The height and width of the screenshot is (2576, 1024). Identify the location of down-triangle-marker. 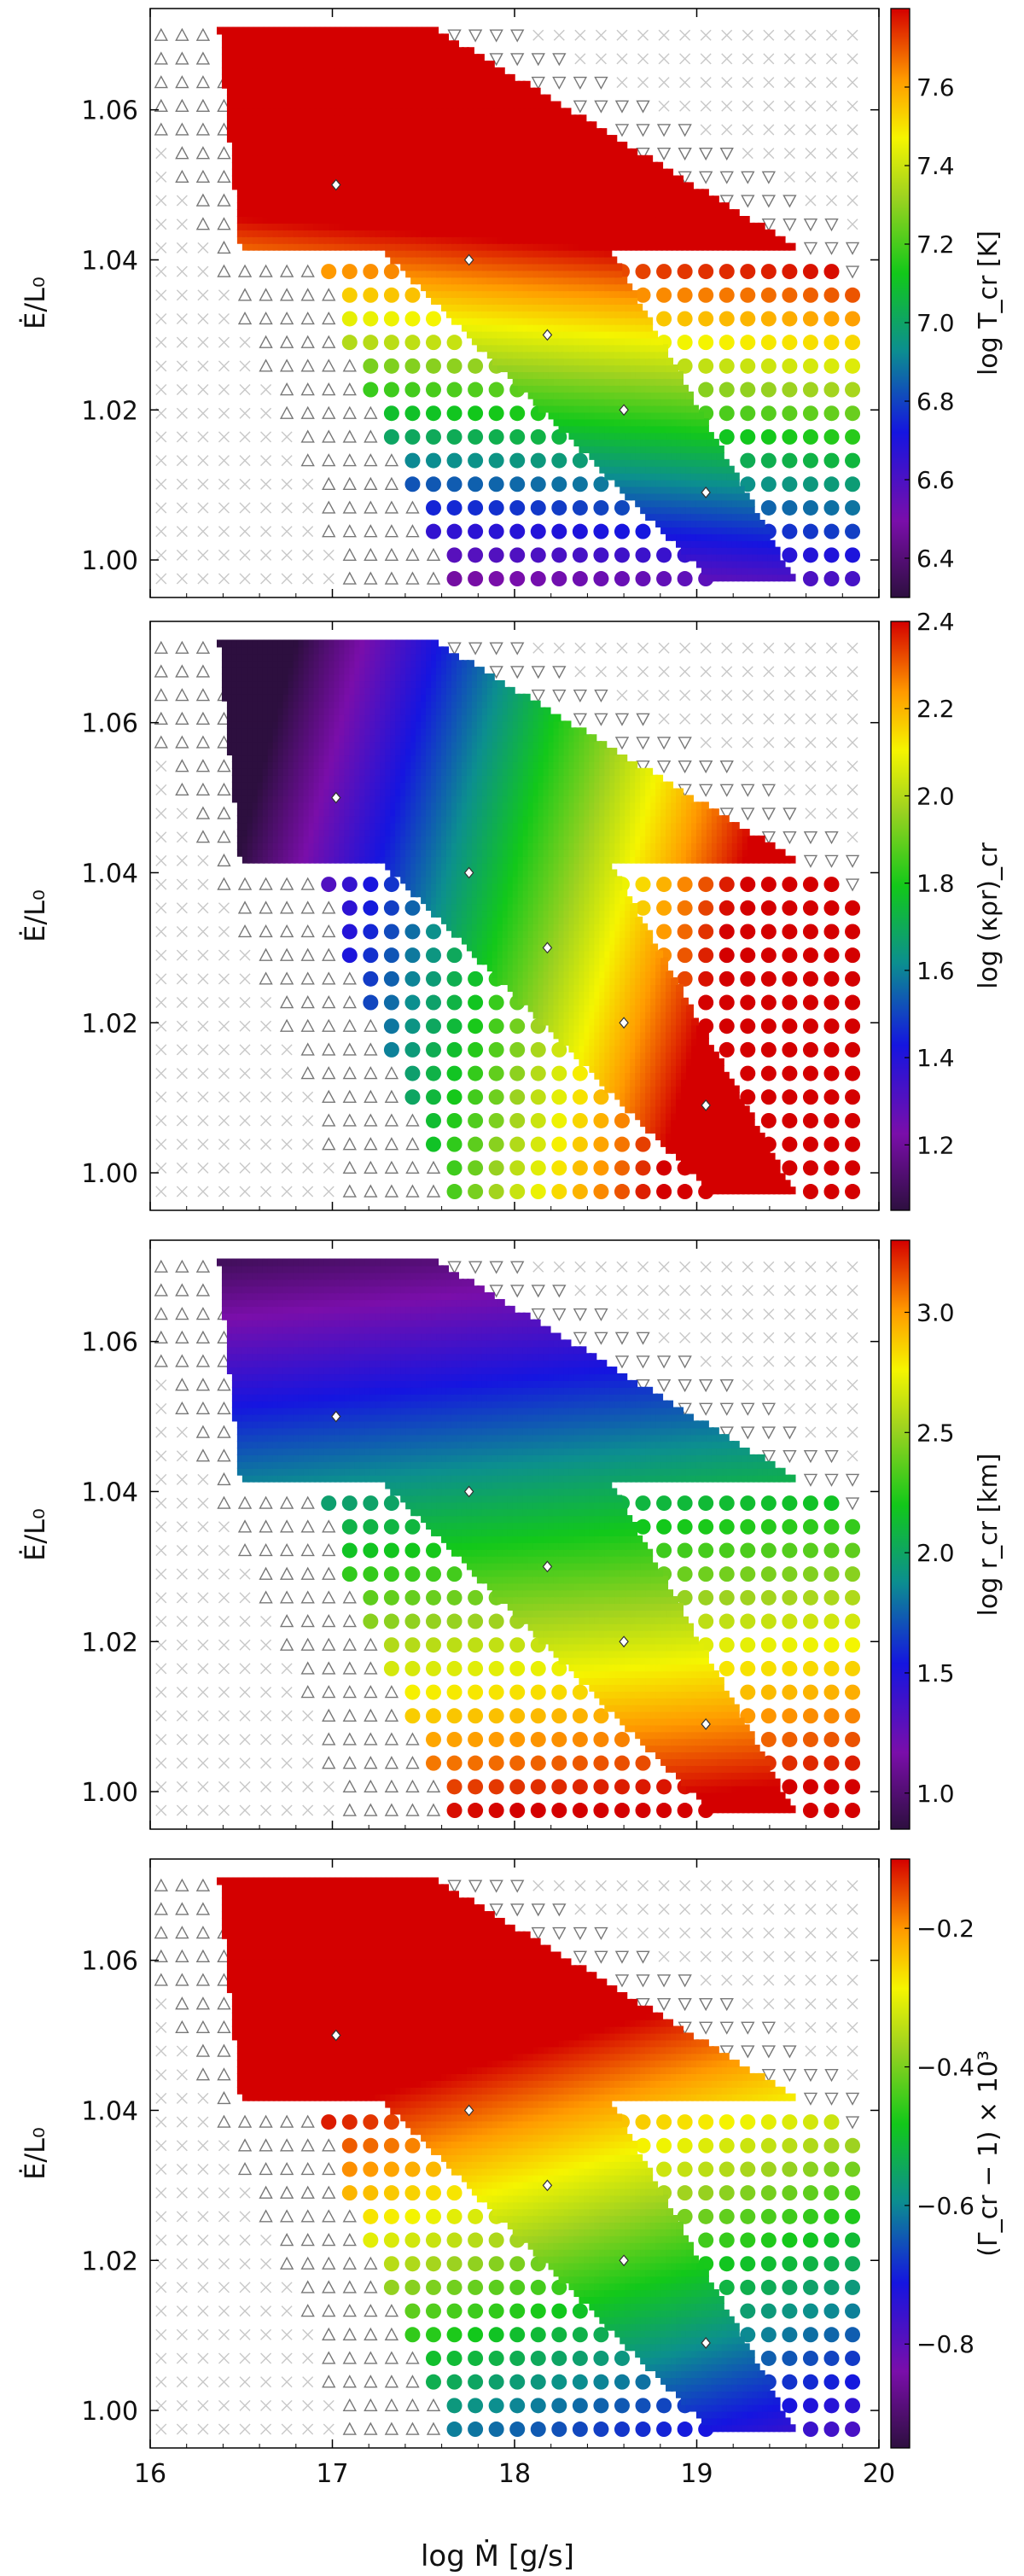
(852, 885).